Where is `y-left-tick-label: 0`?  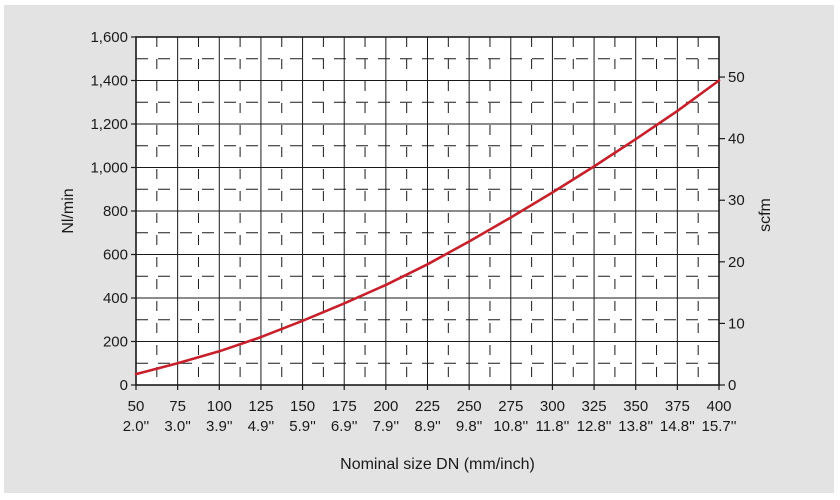
y-left-tick-label: 0 is located at coordinates (124, 385).